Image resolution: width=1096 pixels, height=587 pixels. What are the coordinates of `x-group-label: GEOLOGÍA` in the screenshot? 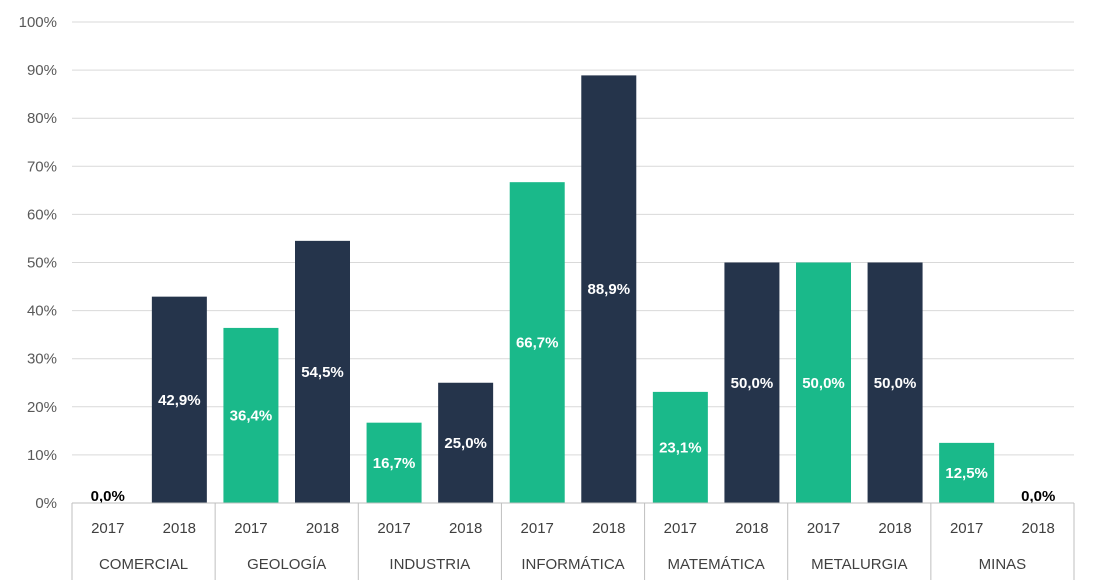 It's located at (286, 564).